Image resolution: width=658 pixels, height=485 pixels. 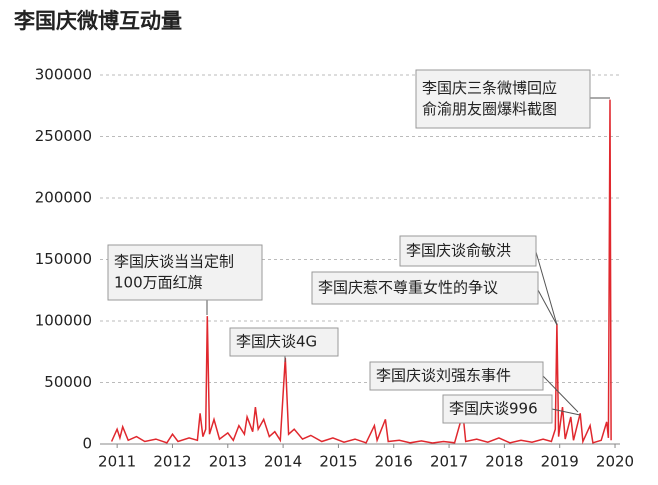 What do you see at coordinates (283, 462) in the screenshot?
I see `x-tick-label: 2014` at bounding box center [283, 462].